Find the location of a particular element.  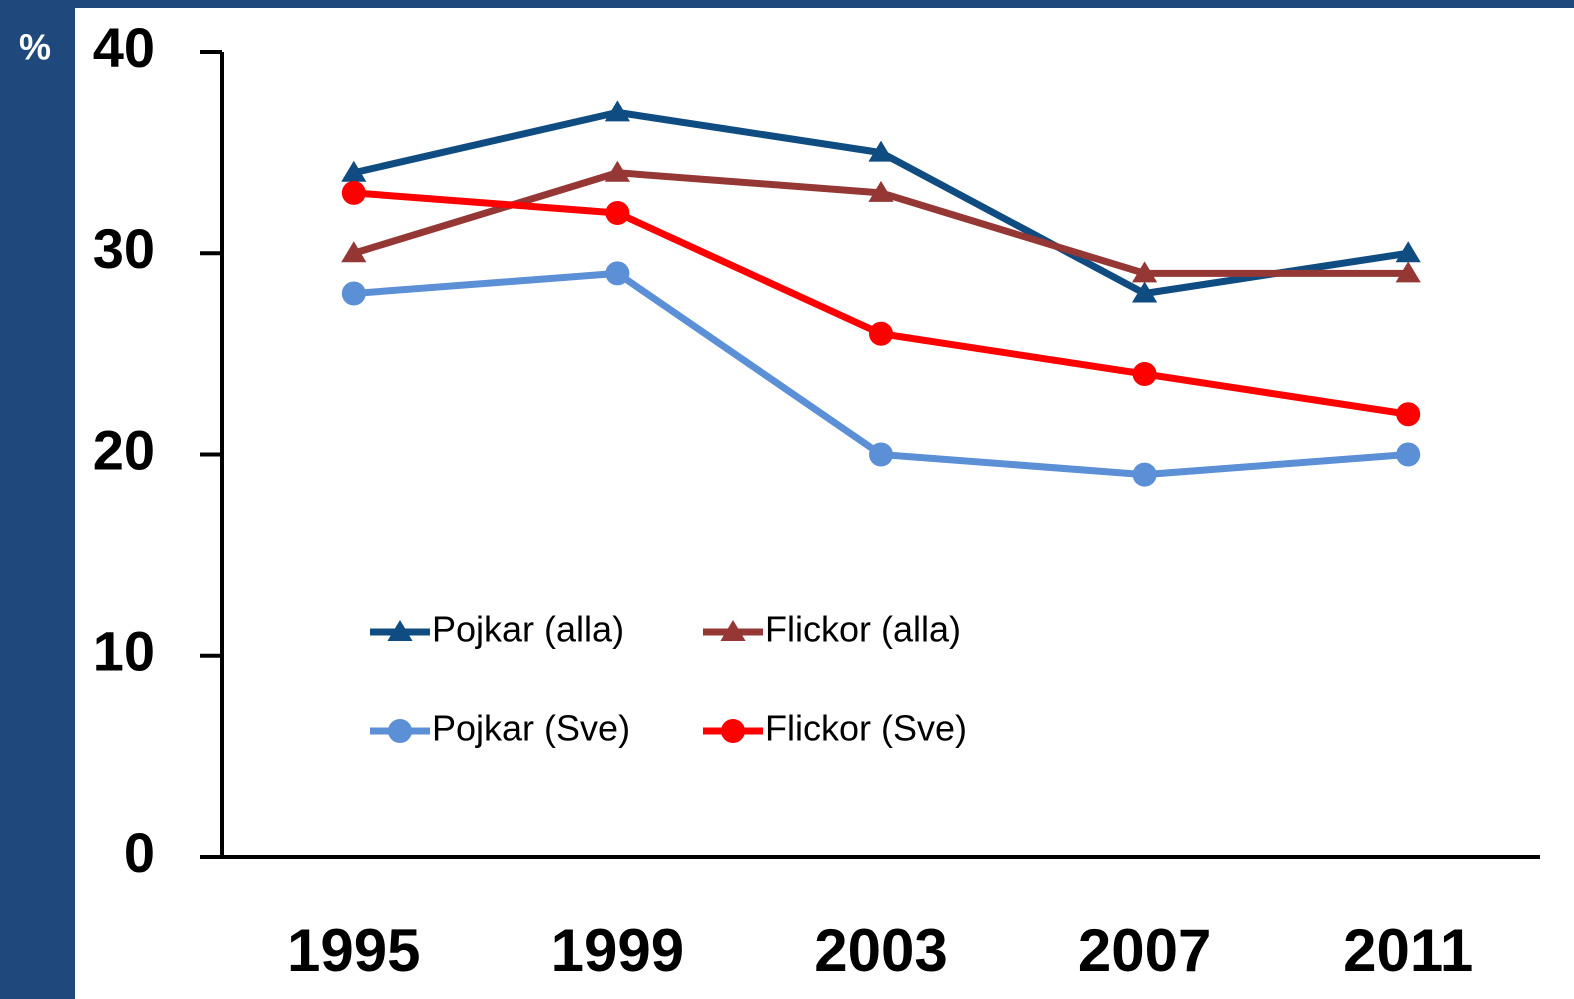

y-tick-label: 0 is located at coordinates (139, 852).